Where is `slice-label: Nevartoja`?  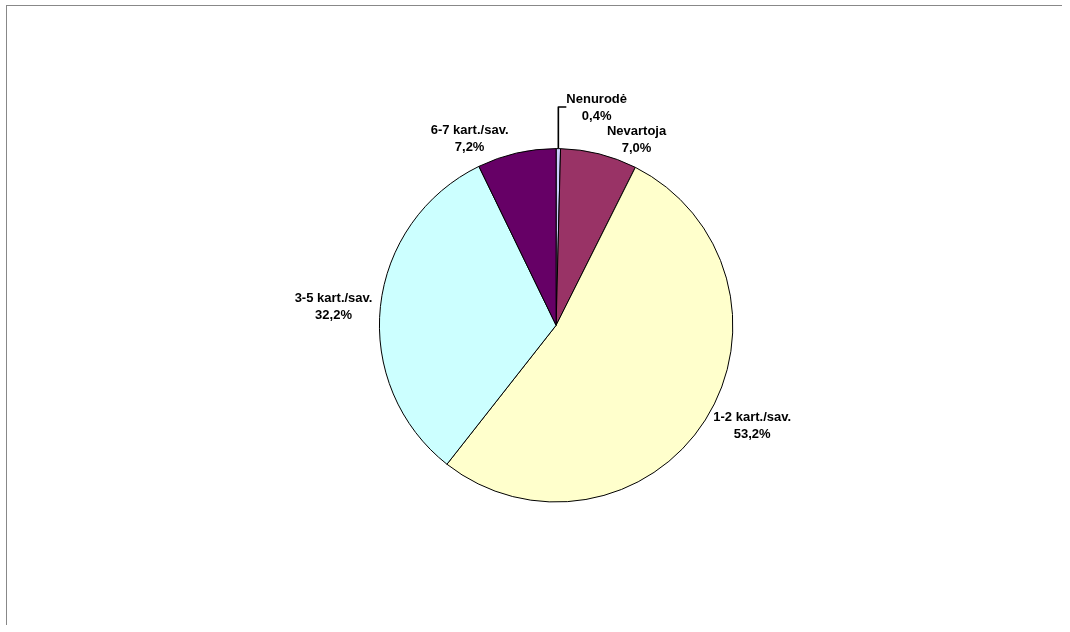
slice-label: Nevartoja is located at coordinates (636, 130).